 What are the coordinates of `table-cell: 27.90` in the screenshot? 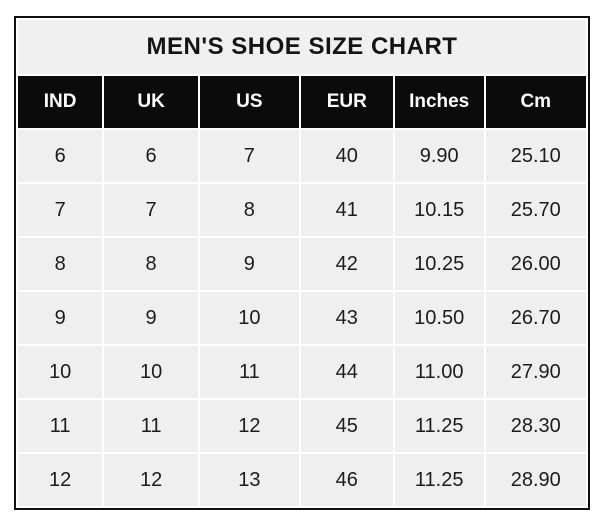 It's located at (535, 372).